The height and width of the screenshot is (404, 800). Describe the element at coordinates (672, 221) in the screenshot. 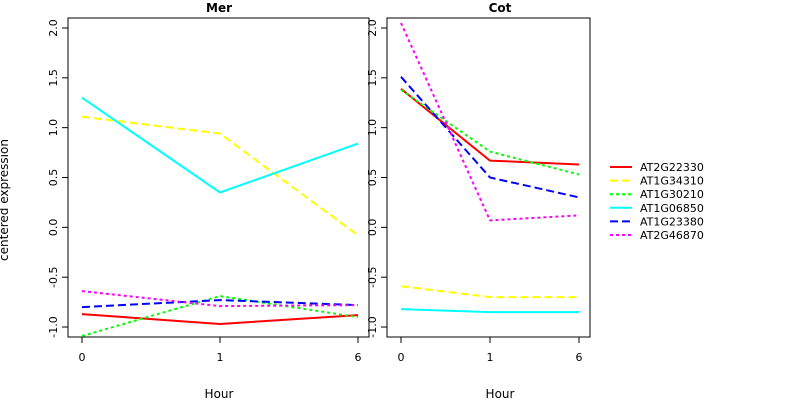

I see `legend-label: AT1G23380` at that location.